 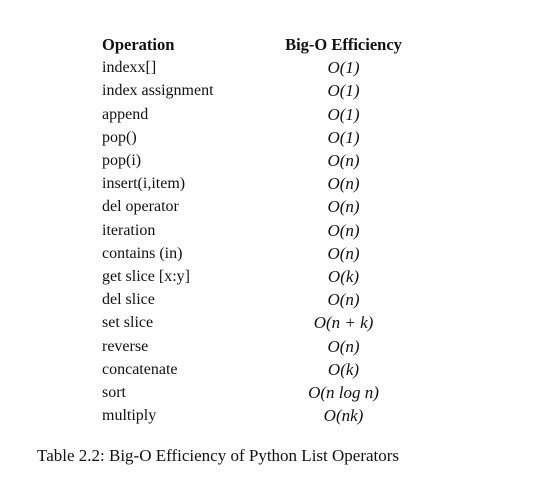 What do you see at coordinates (262, 346) in the screenshot?
I see `table-row: reverse O(n)` at bounding box center [262, 346].